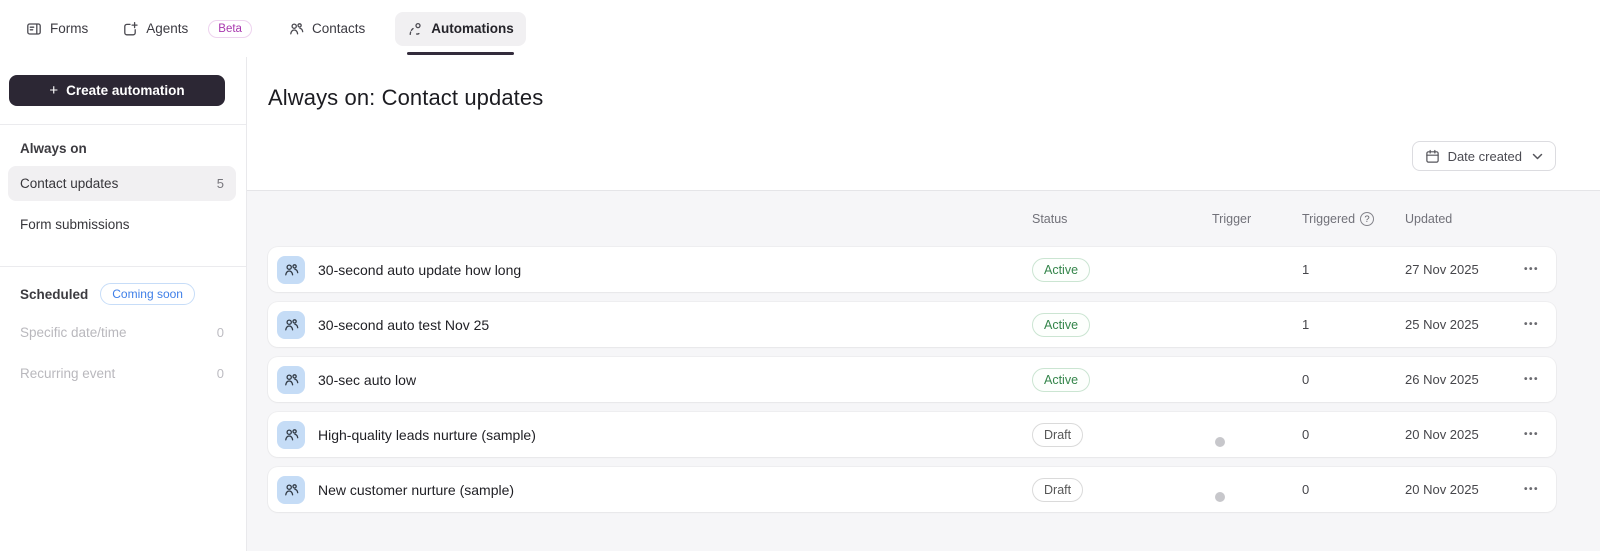 Image resolution: width=1600 pixels, height=551 pixels. Describe the element at coordinates (1232, 219) in the screenshot. I see `column-header-trigger: Trigger` at that location.